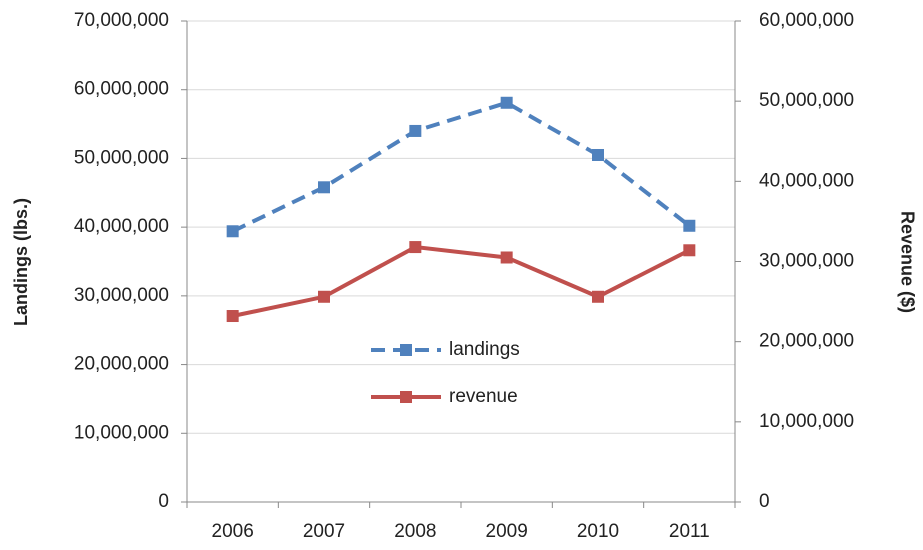 Image resolution: width=923 pixels, height=550 pixels. I want to click on y-tick-label: 70,000,000, so click(121, 20).